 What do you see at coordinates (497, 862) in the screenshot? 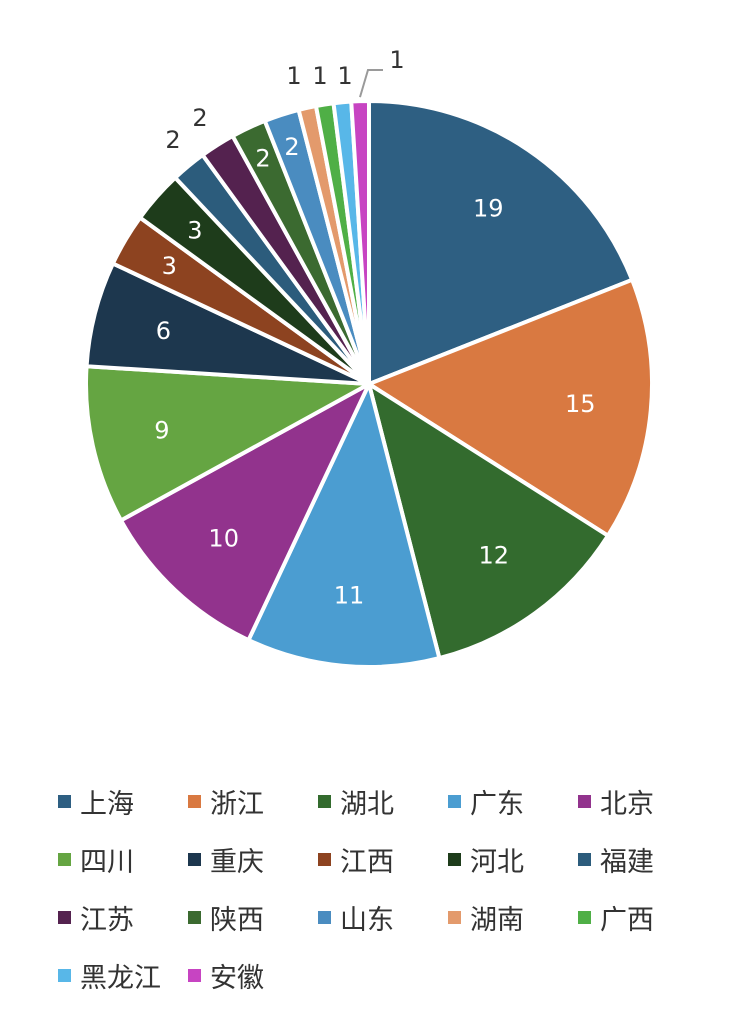
I see `legend-label-8: 河北` at bounding box center [497, 862].